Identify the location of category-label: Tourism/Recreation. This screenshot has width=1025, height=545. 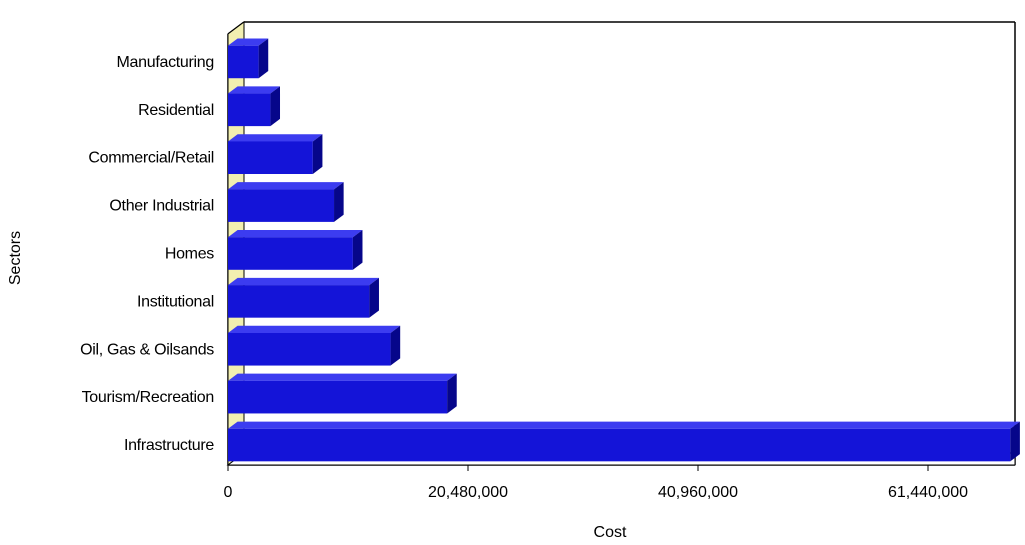
(148, 397).